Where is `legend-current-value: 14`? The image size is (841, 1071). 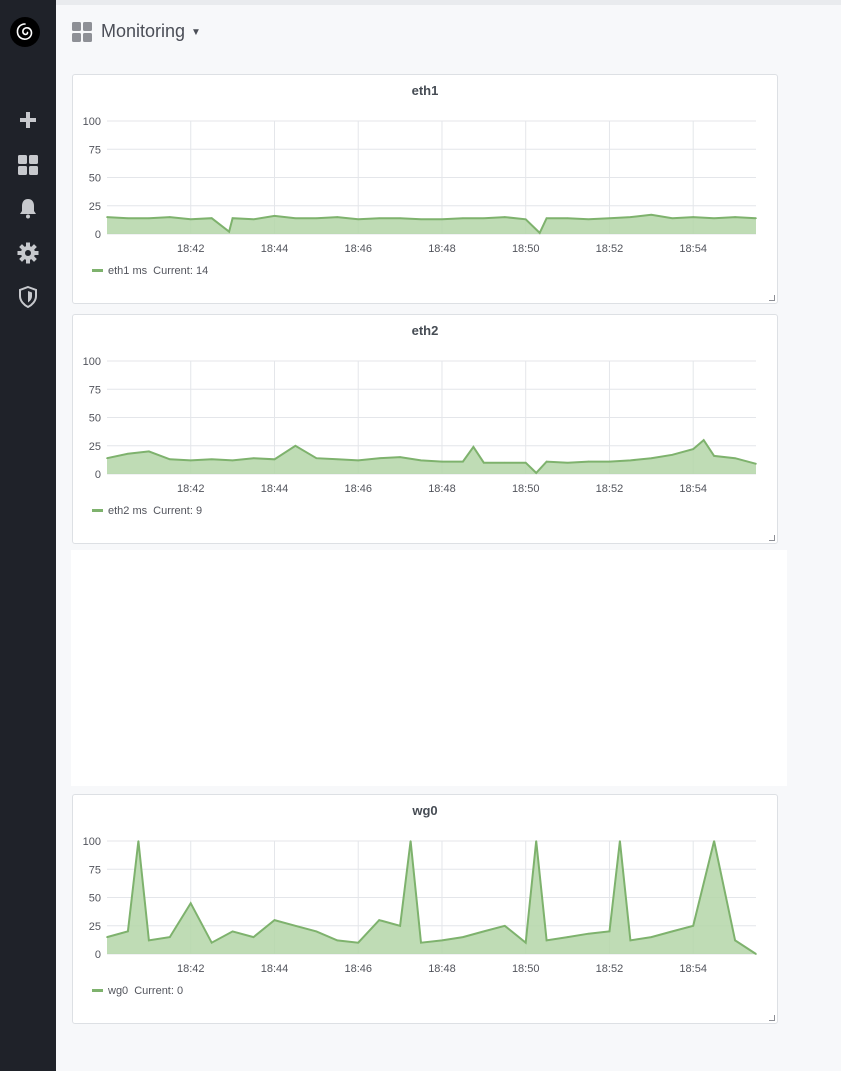
legend-current-value: 14 is located at coordinates (202, 271).